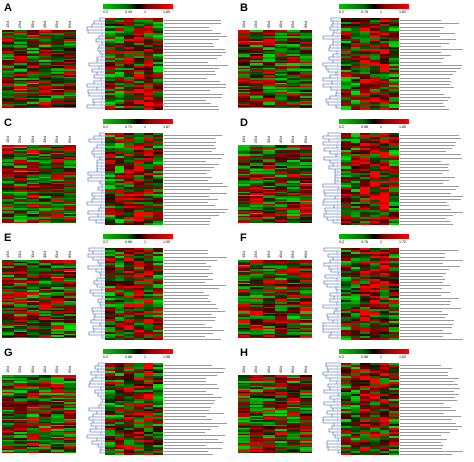  I want to click on color-scale-tick: 1.55, so click(166, 242).